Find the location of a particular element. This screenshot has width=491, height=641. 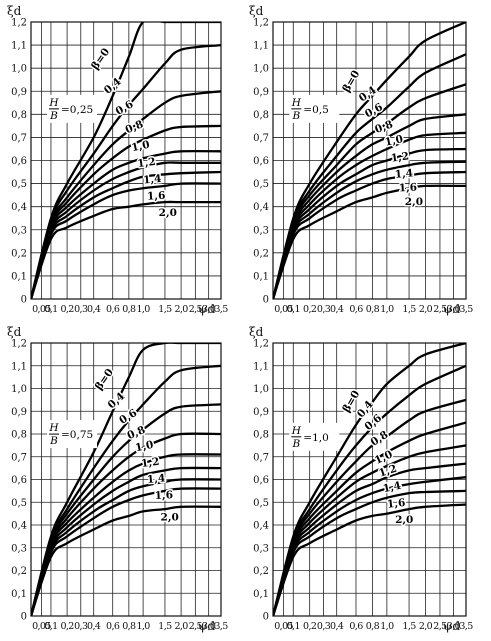

series-label: 2,0 is located at coordinates (170, 517).